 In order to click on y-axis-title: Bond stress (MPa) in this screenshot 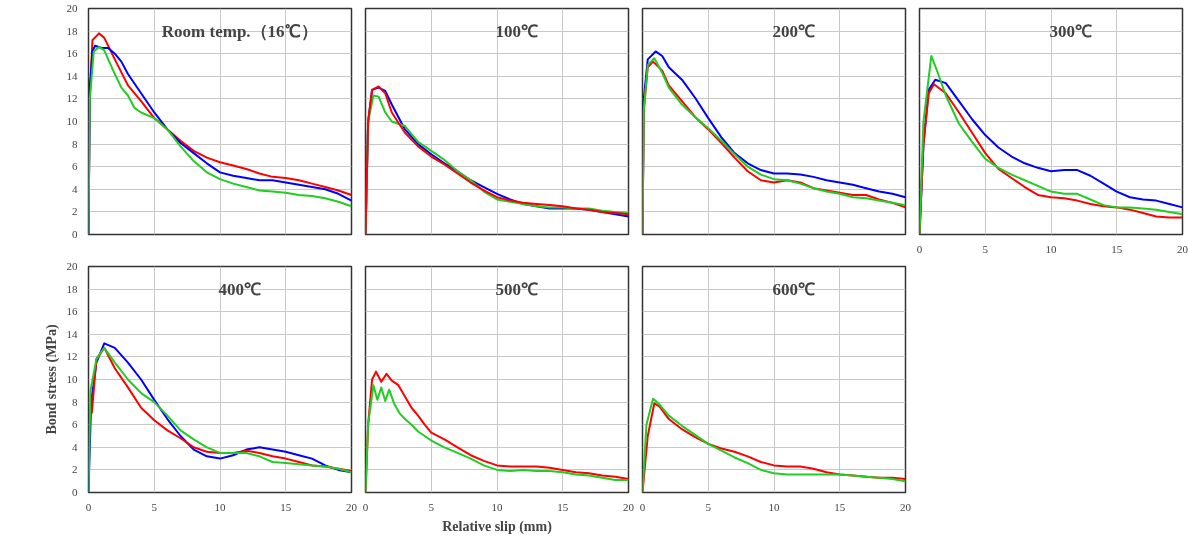, I will do `click(51, 379)`.